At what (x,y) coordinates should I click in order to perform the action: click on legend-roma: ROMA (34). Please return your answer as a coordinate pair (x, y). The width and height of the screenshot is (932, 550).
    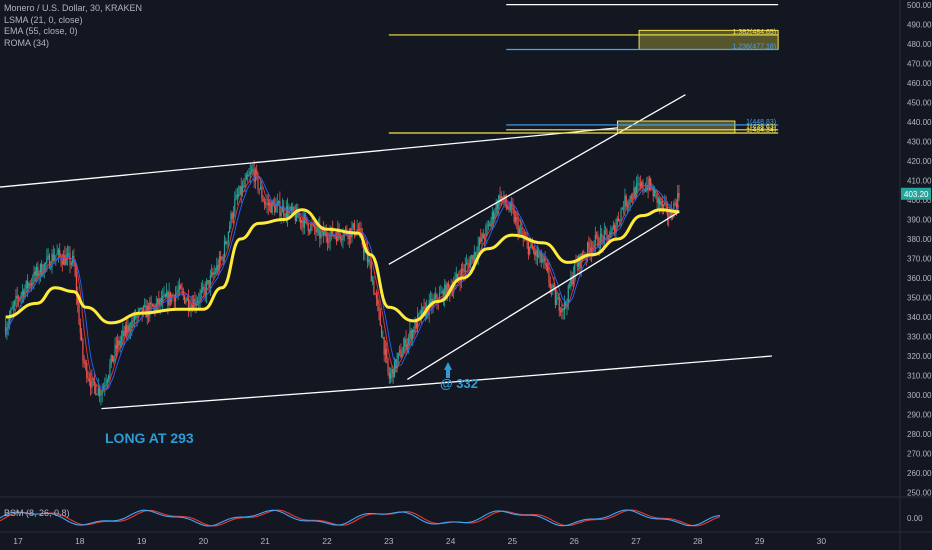
    Looking at the image, I should click on (27, 42).